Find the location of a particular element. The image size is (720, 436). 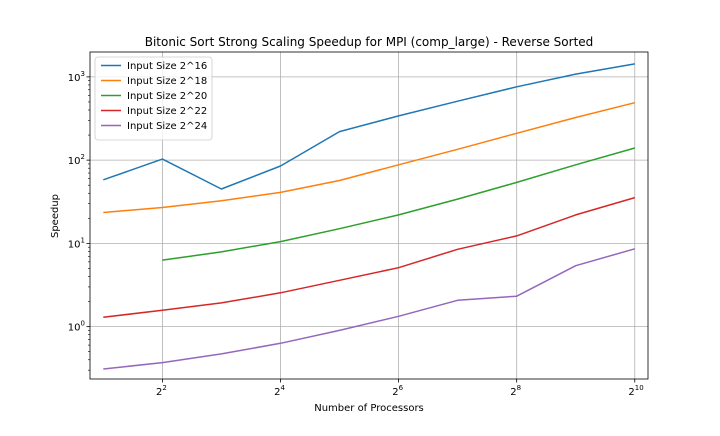

y-tick-label-exponent: 0 is located at coordinates (83, 324).